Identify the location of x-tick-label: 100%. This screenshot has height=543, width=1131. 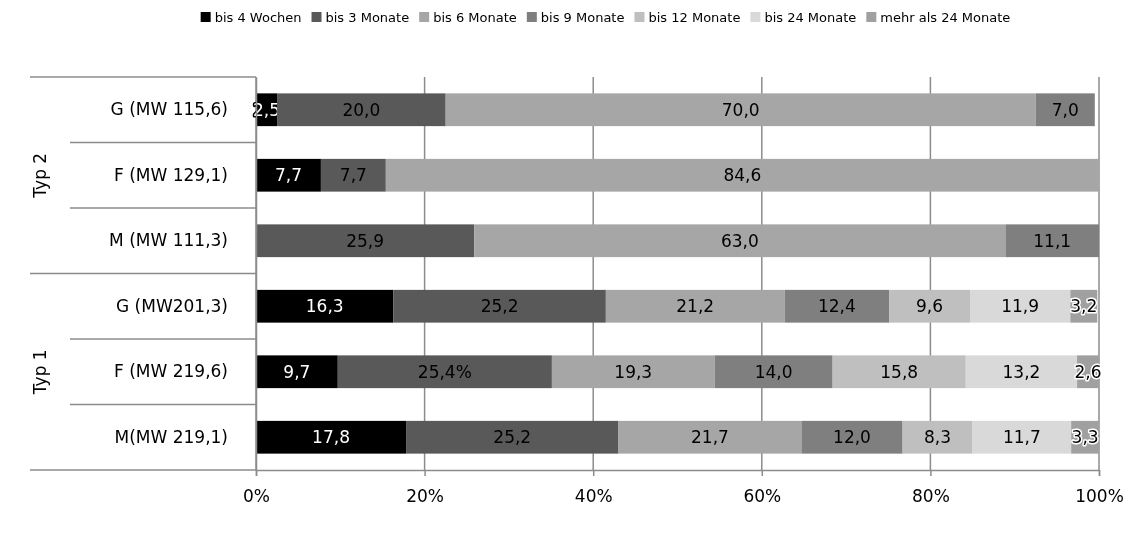
(1099, 496).